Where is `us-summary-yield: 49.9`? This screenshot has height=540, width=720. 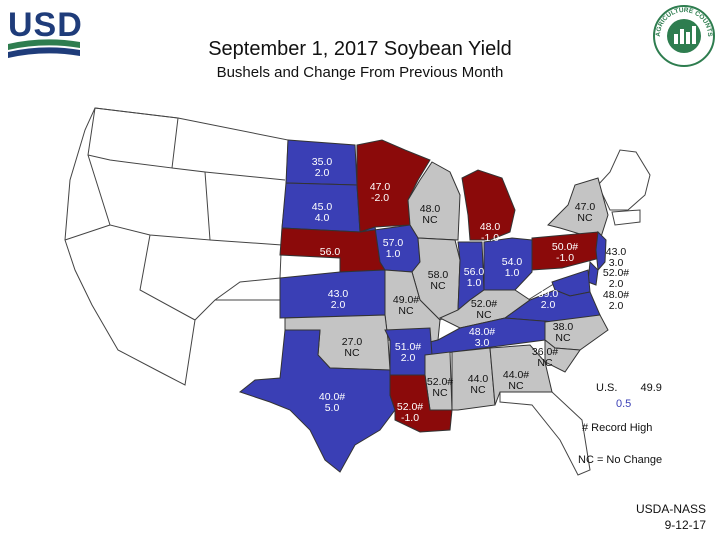
us-summary-yield: 49.9 is located at coordinates (651, 388).